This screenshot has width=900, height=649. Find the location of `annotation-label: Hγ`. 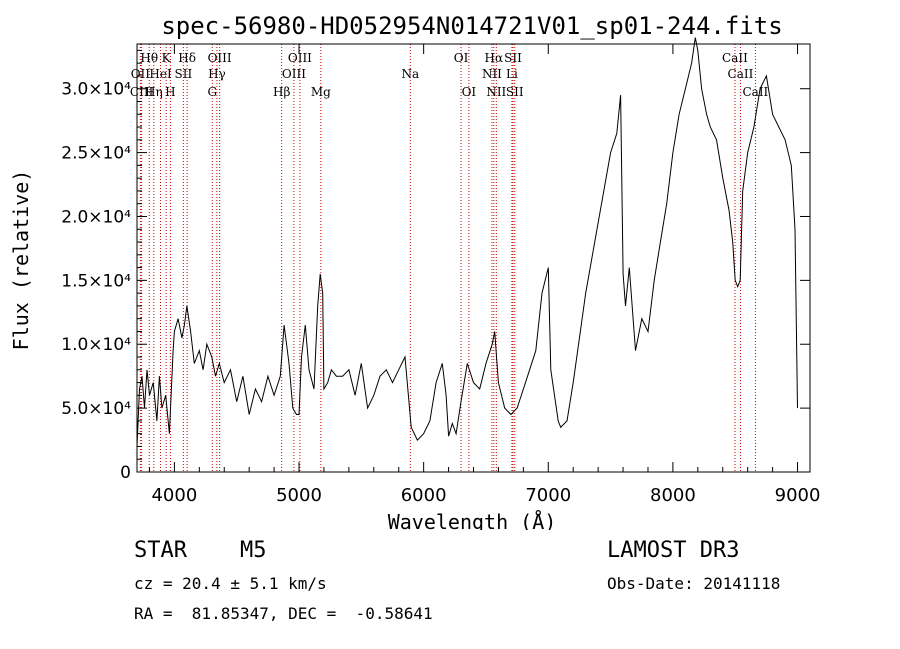

annotation-label: Hγ is located at coordinates (217, 74).